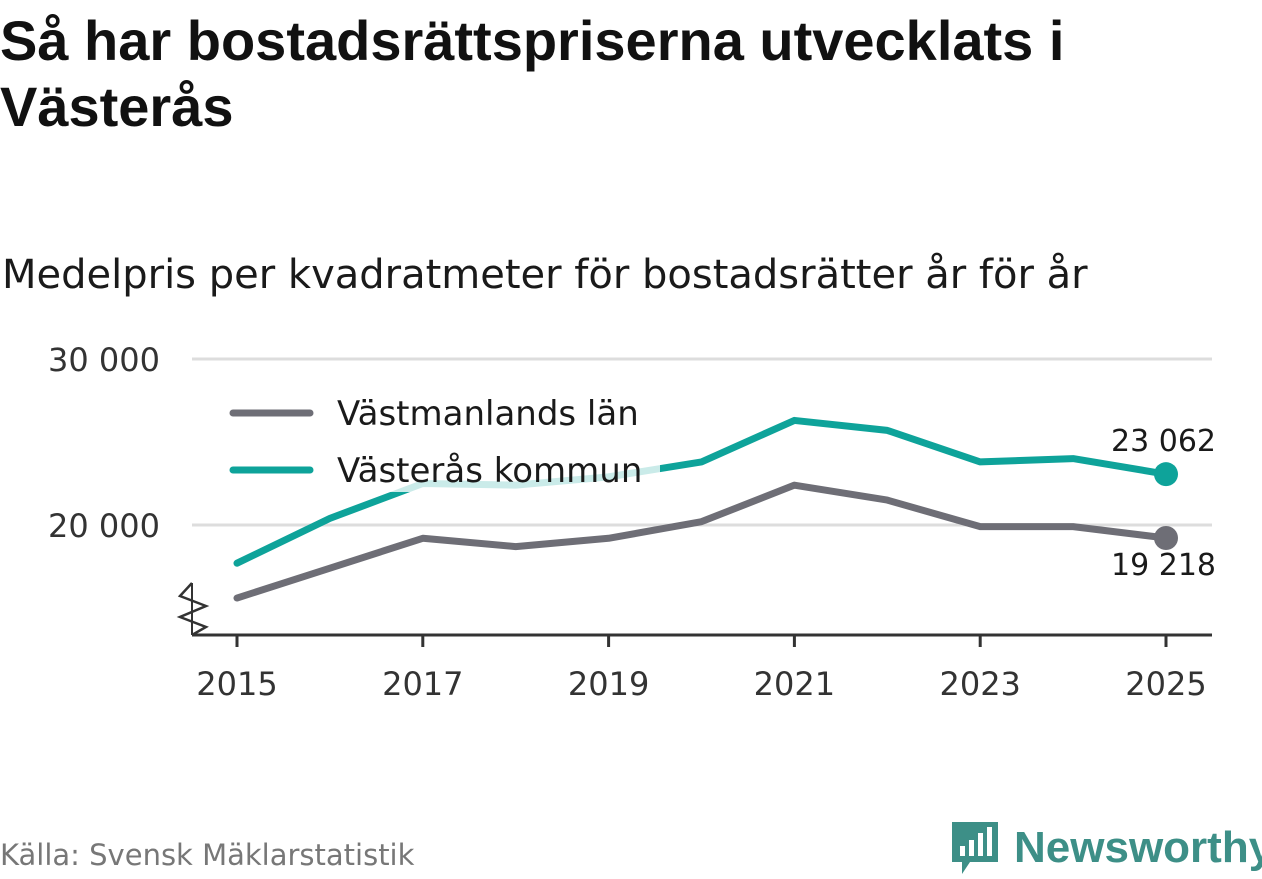 The height and width of the screenshot is (879, 1262). I want to click on y-tick-label: 30 000, so click(104, 360).